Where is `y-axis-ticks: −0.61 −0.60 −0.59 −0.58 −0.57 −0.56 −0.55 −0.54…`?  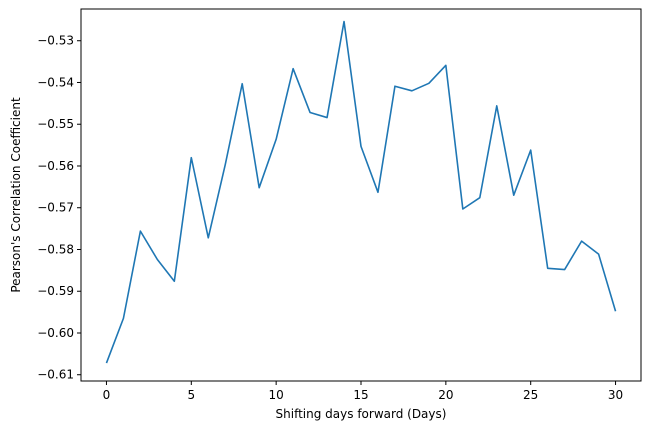
y-axis-ticks: −0.61 −0.60 −0.59 −0.58 −0.57 −0.56 −0.55 −0.54… is located at coordinates (59, 208).